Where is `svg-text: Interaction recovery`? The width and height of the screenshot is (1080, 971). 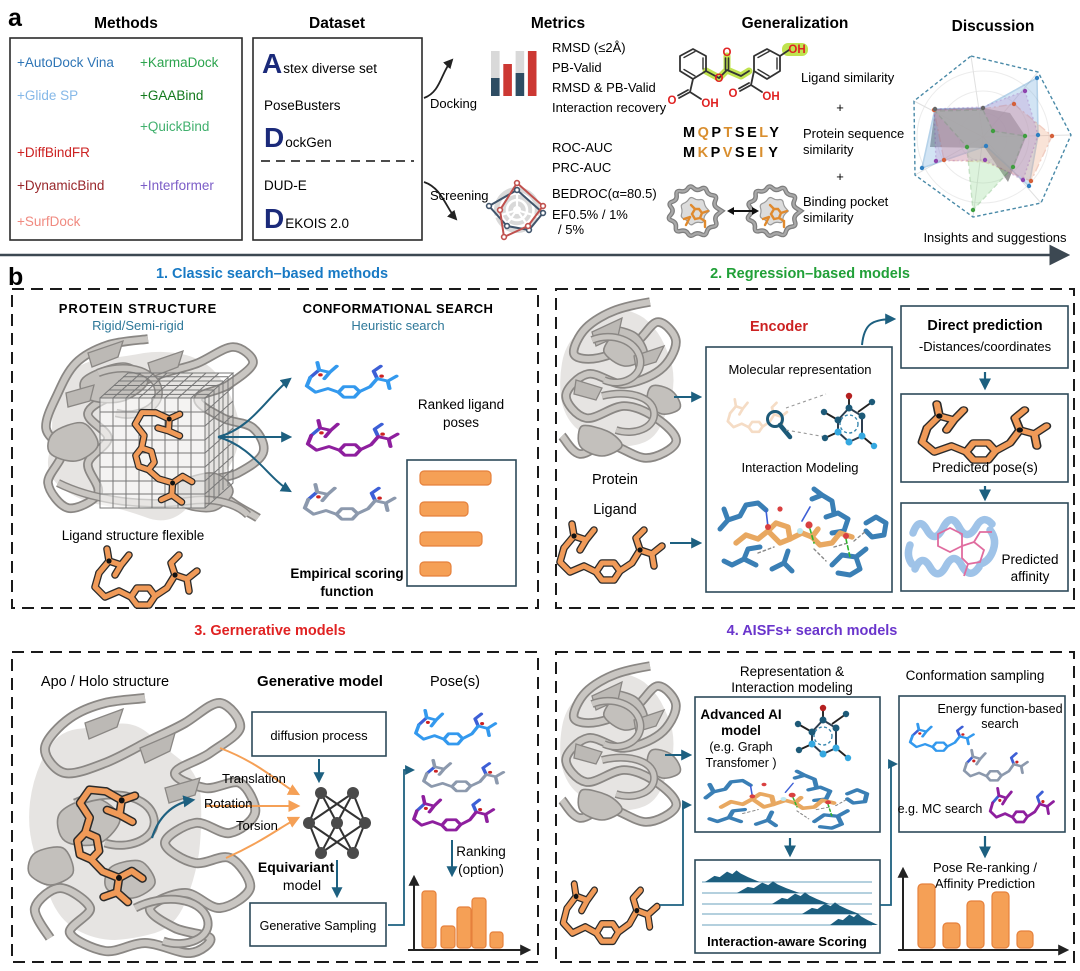
svg-text: Interaction recovery is located at coordinates (609, 107).